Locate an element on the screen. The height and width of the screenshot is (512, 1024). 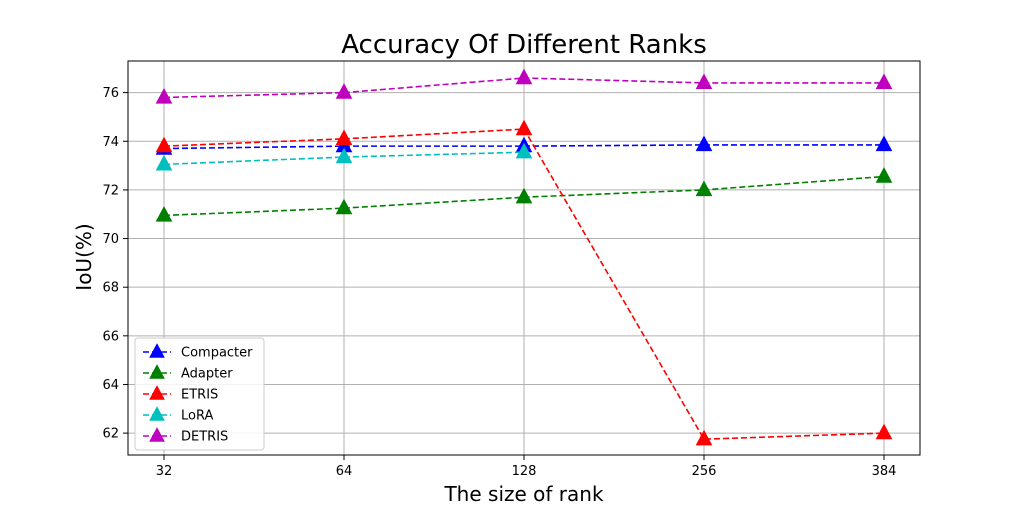
series-adapter is located at coordinates (524, 194).